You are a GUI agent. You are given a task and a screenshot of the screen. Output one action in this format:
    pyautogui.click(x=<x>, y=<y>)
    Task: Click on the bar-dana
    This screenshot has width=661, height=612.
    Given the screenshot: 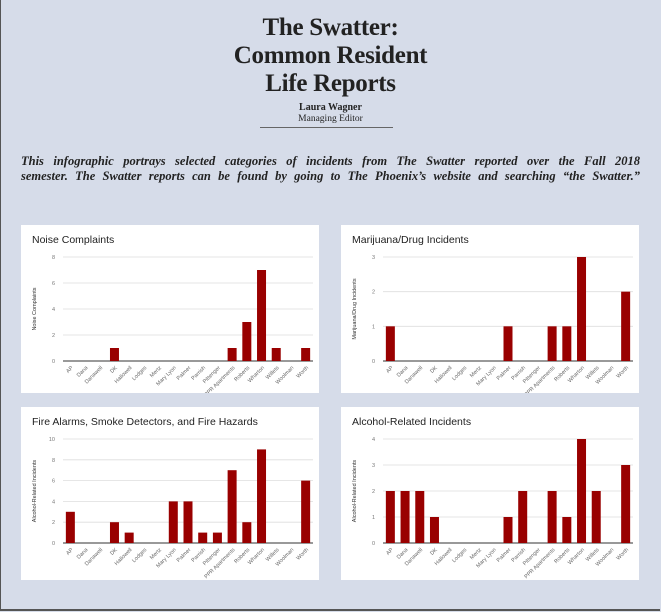 What is the action you would take?
    pyautogui.click(x=405, y=517)
    